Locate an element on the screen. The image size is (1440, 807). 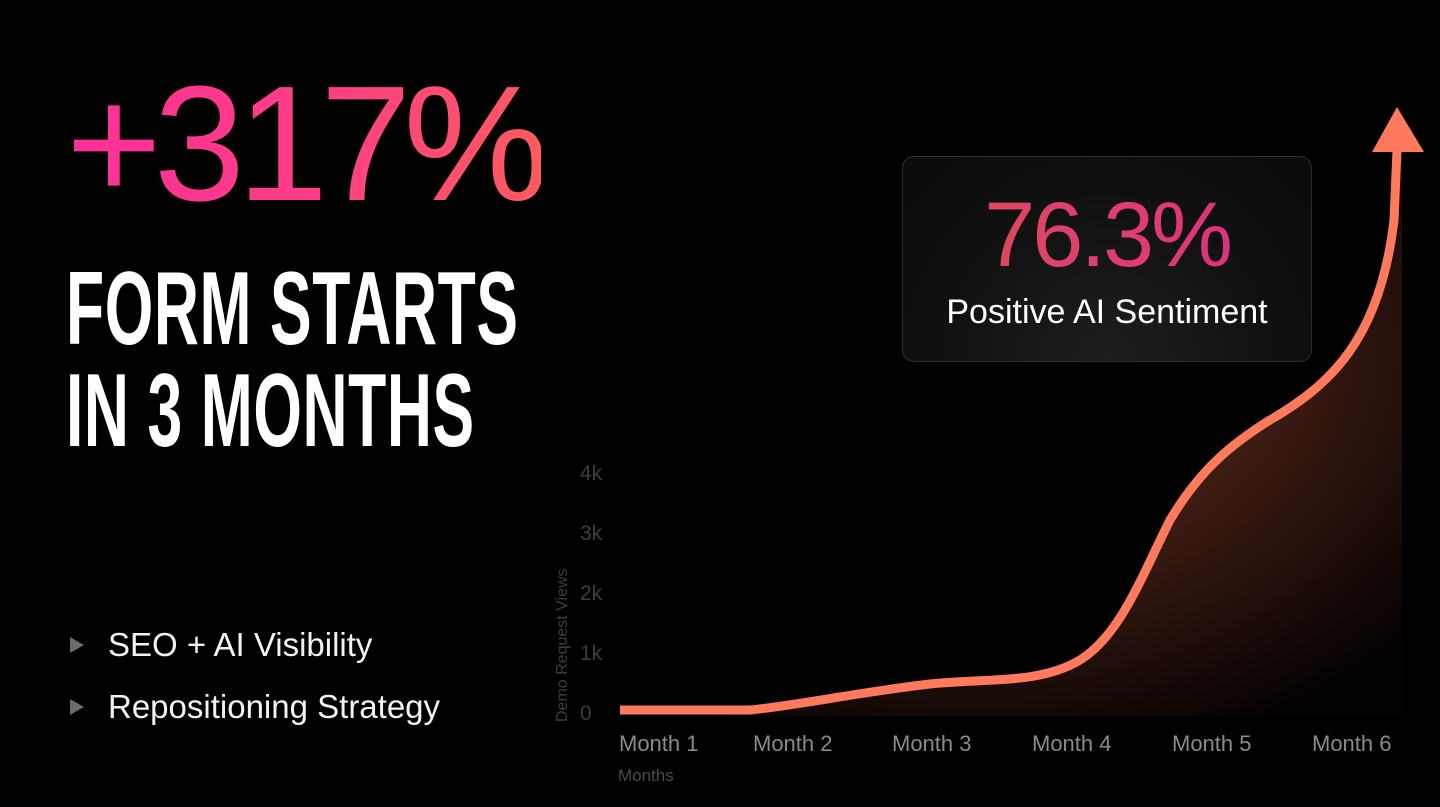
x-tick: Month 1 is located at coordinates (659, 743).